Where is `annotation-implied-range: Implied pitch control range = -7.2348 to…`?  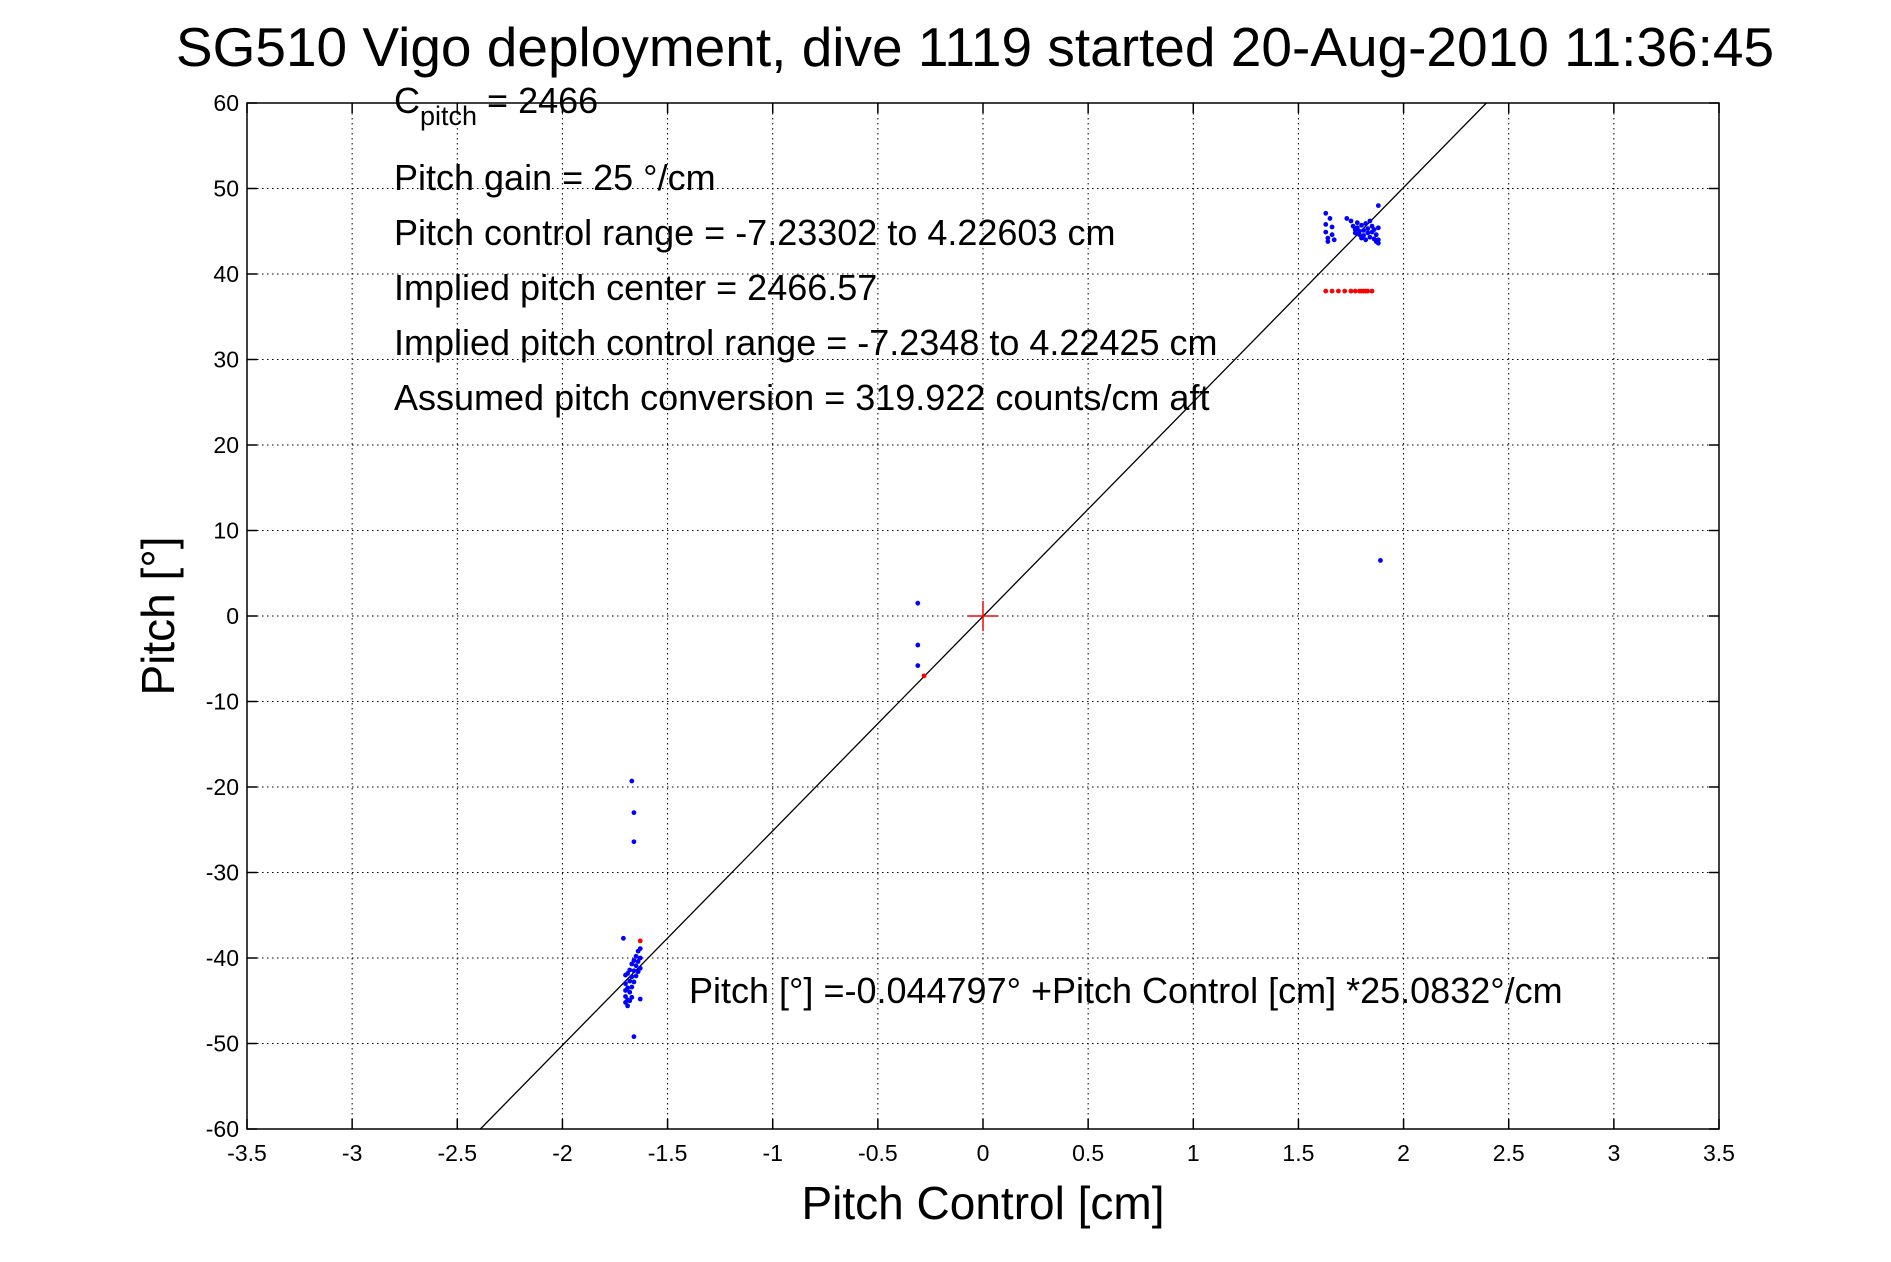 annotation-implied-range: Implied pitch control range = -7.2348 to… is located at coordinates (806, 342).